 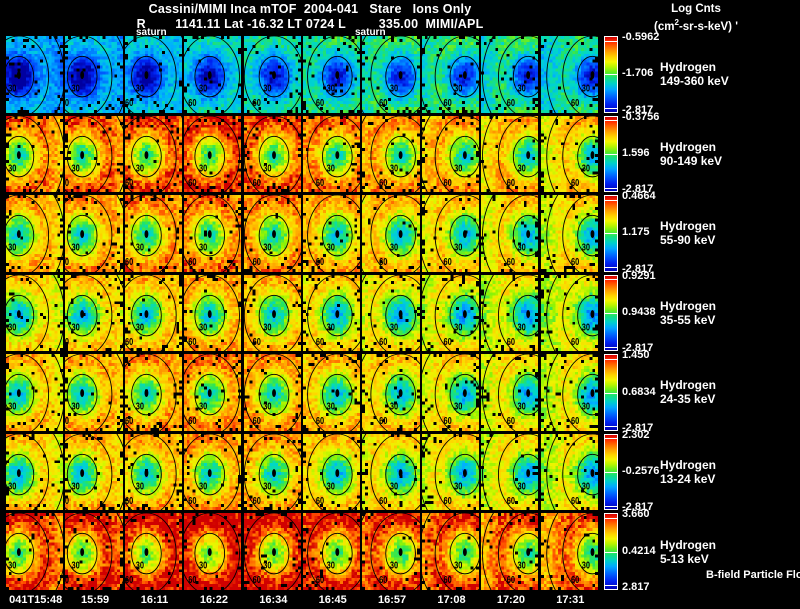 I want to click on colorbar-title-units: (cm2-sr-s-keV) ', so click(x=696, y=25).